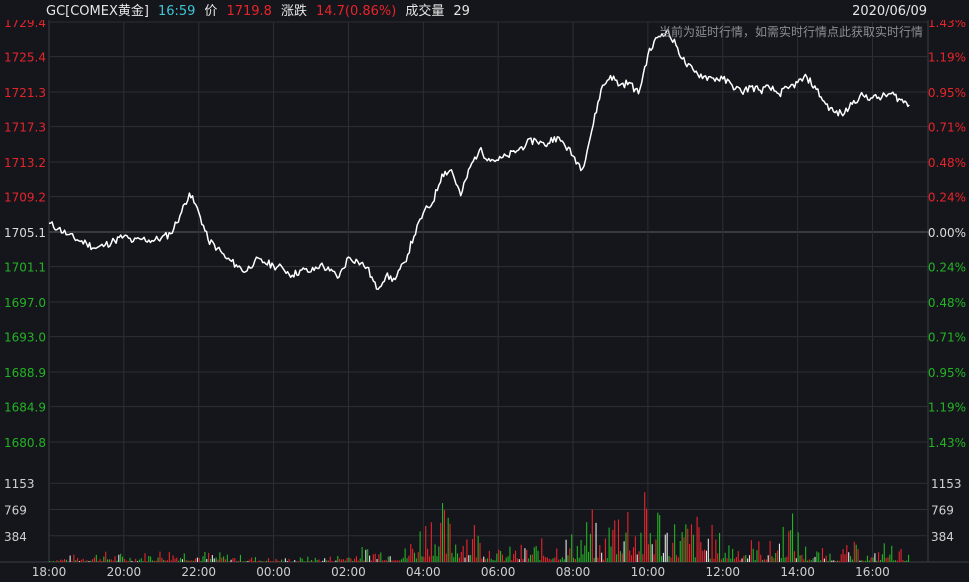 This screenshot has height=582, width=969. Describe the element at coordinates (25, 128) in the screenshot. I see `price-tick-label: 1717.3` at that location.